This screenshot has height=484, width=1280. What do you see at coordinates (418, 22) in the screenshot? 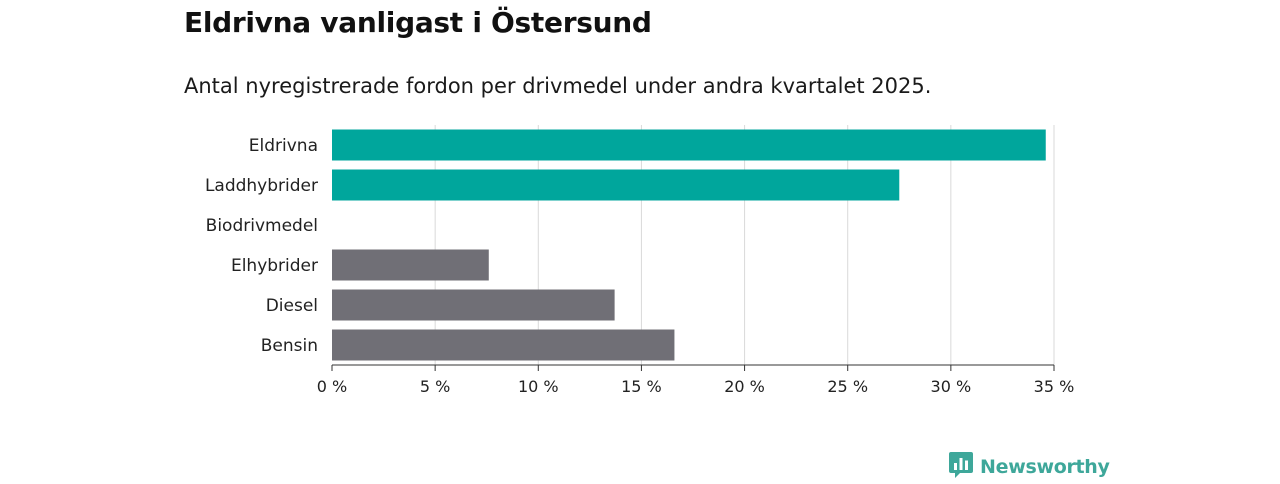
I see `chart-title: Eldrivna vanligast i Östersund` at bounding box center [418, 22].